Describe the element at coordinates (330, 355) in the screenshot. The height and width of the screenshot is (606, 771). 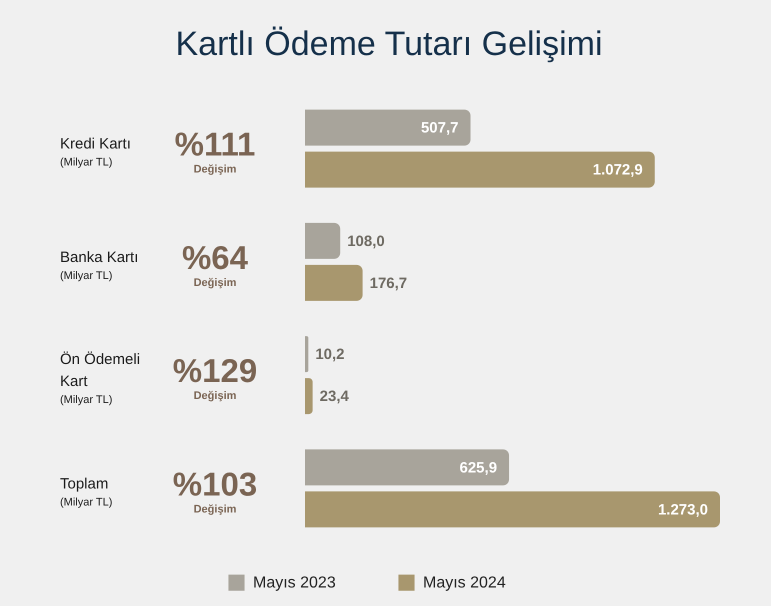
I see `data-label: 10,2` at that location.